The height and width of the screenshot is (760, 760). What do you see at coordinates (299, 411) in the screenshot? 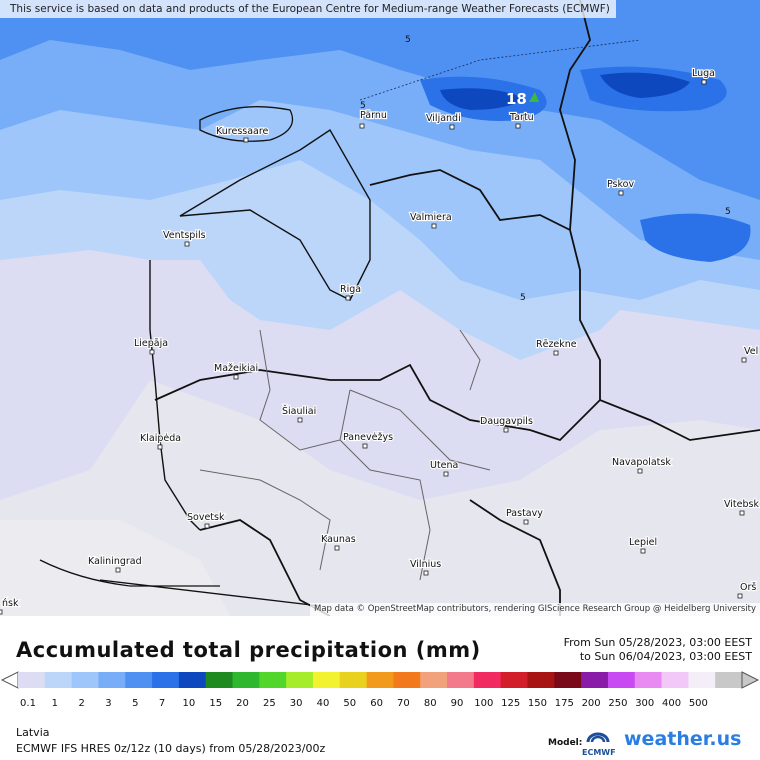
I see `city-label: Šiauliai` at bounding box center [299, 411].